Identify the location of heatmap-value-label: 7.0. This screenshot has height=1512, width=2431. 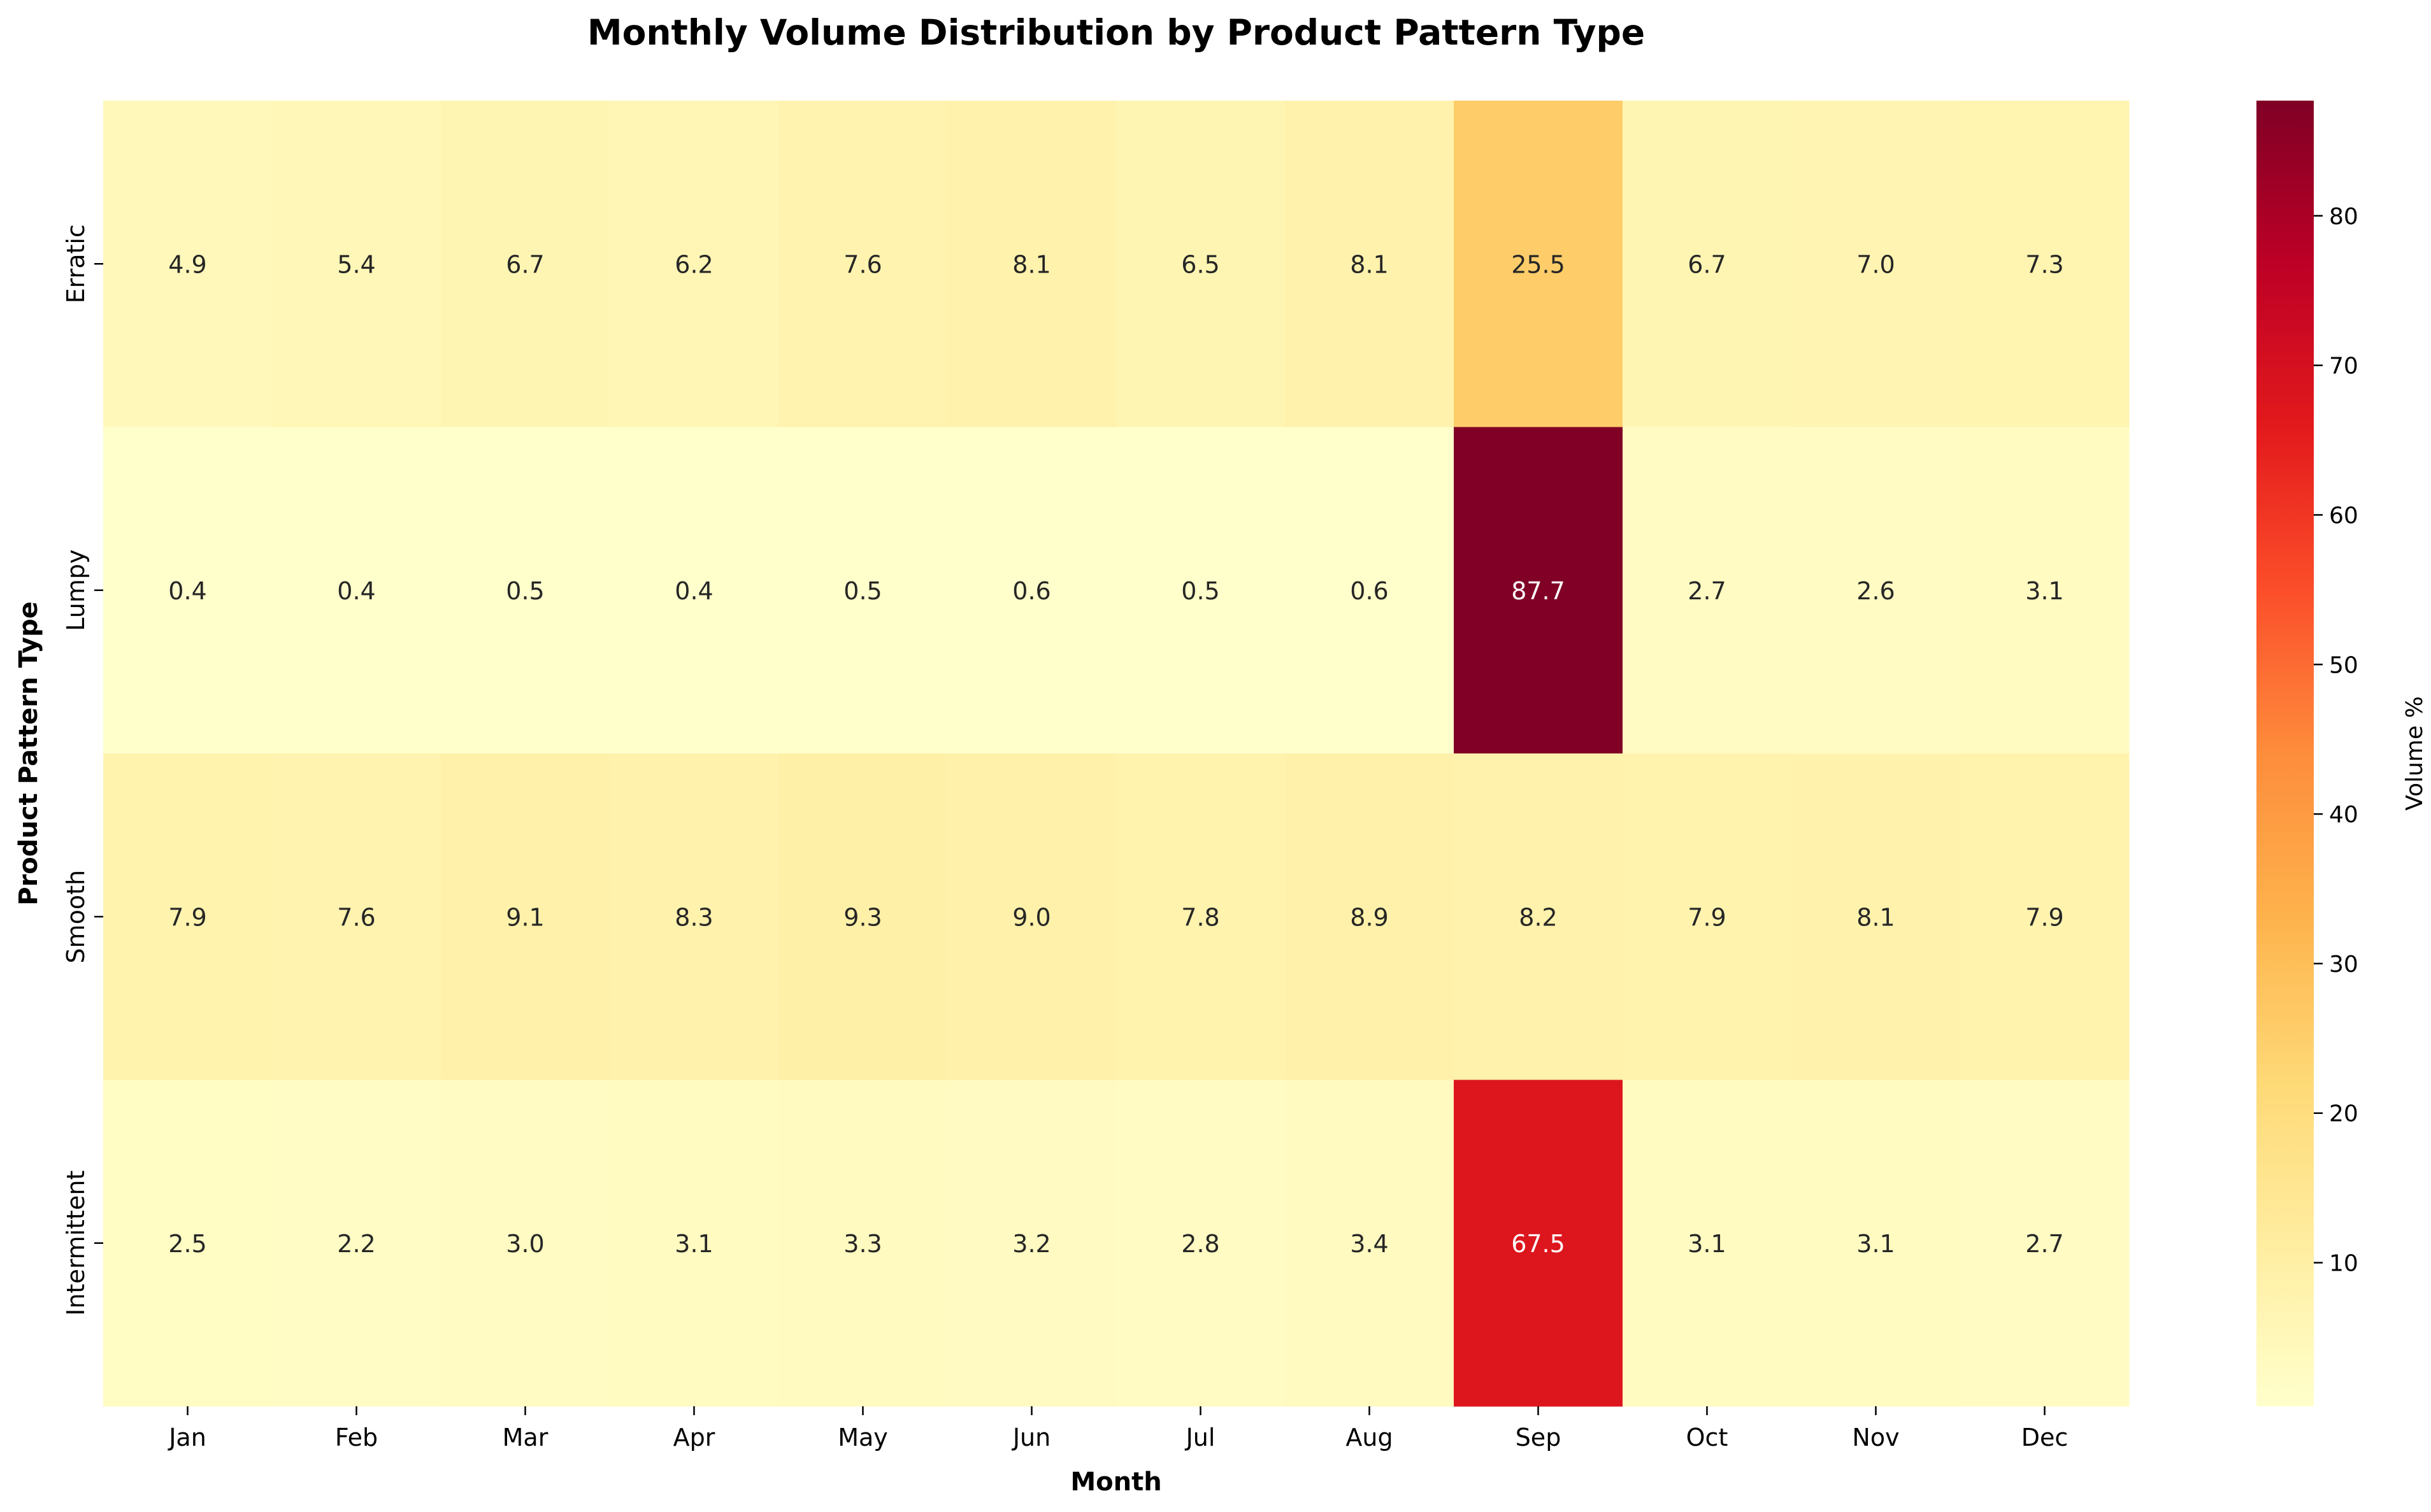
(1875, 264).